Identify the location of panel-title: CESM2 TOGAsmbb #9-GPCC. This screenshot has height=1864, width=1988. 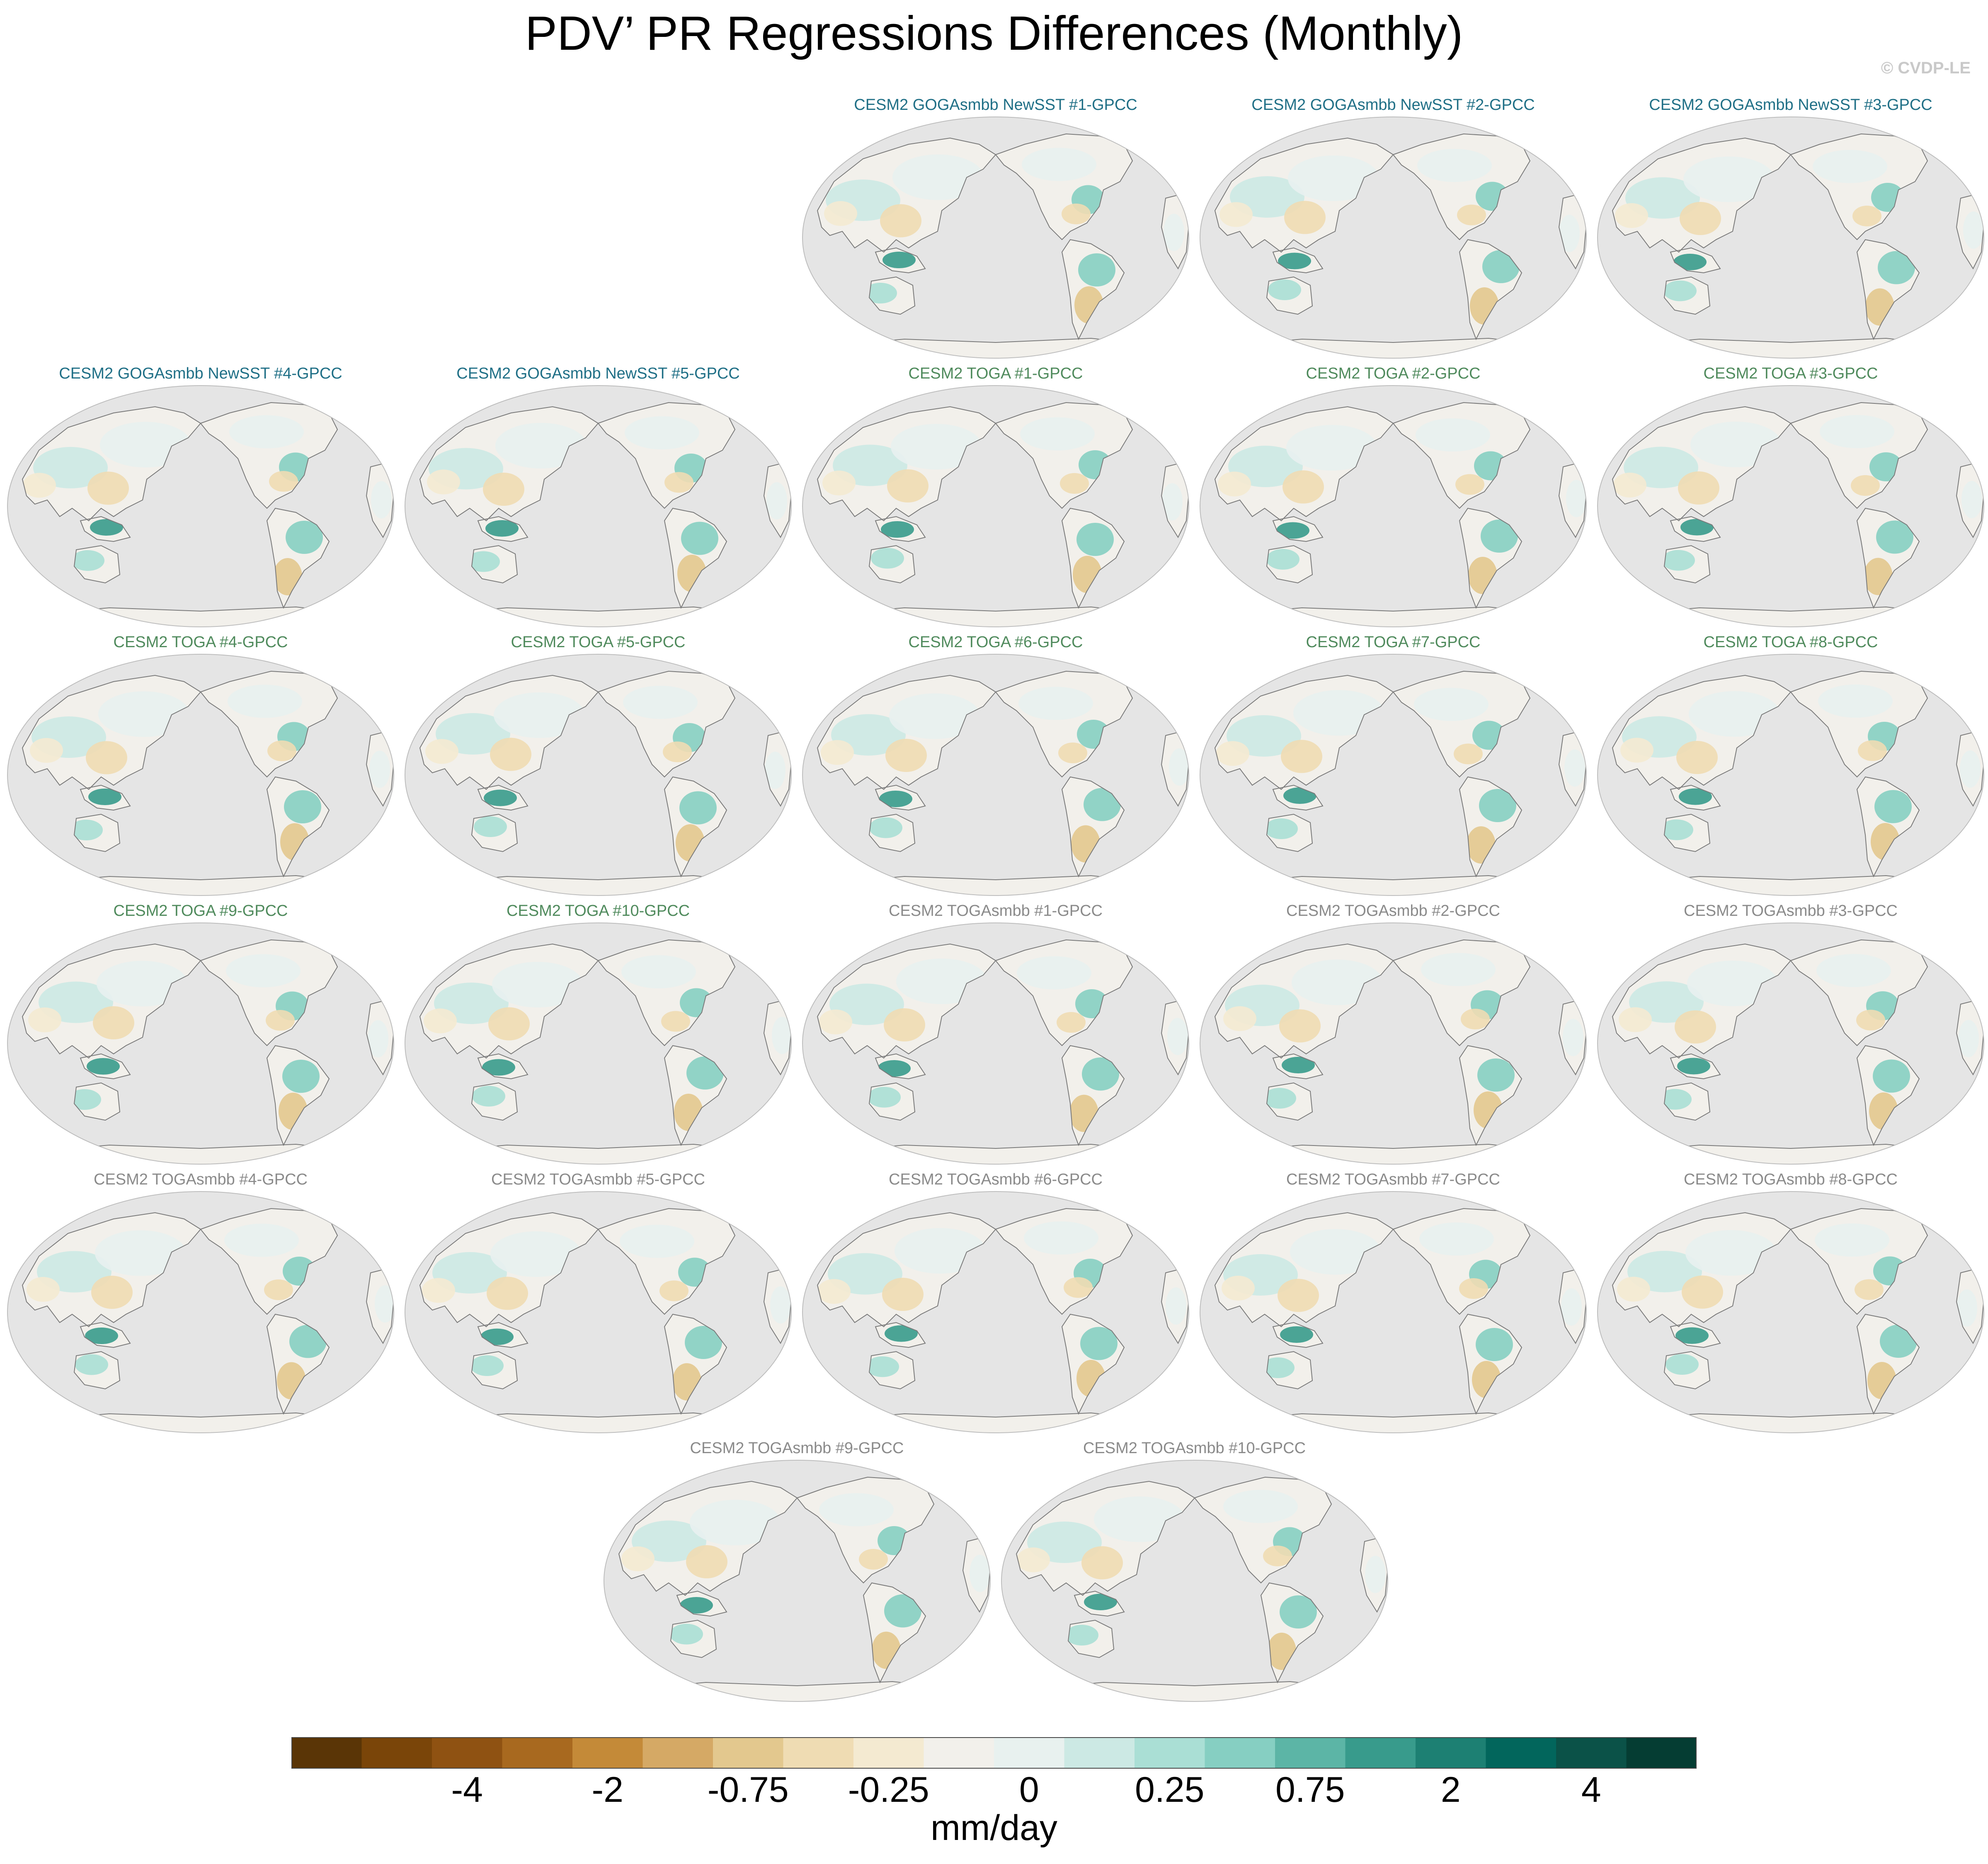
(797, 1448).